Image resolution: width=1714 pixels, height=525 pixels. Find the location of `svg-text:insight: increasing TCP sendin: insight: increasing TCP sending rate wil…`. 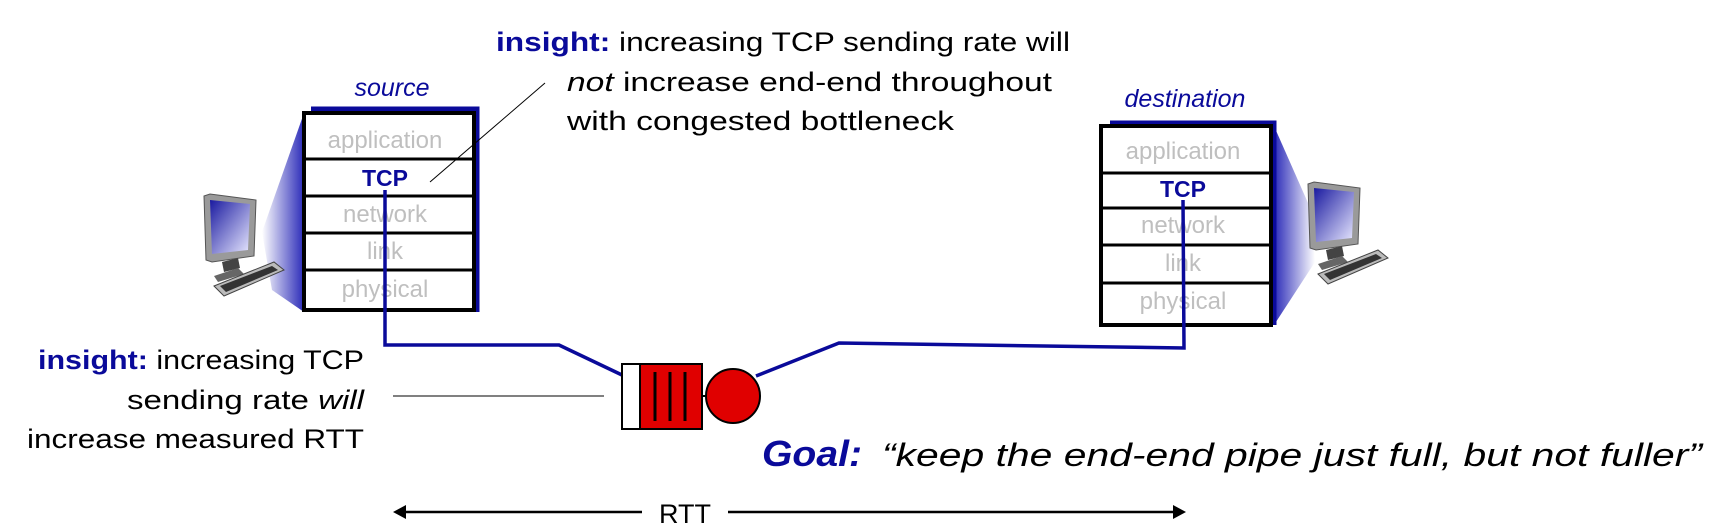

svg-text:insight: increasing TCP sendin: insight: increasing TCP sending rate wil… is located at coordinates (783, 42).